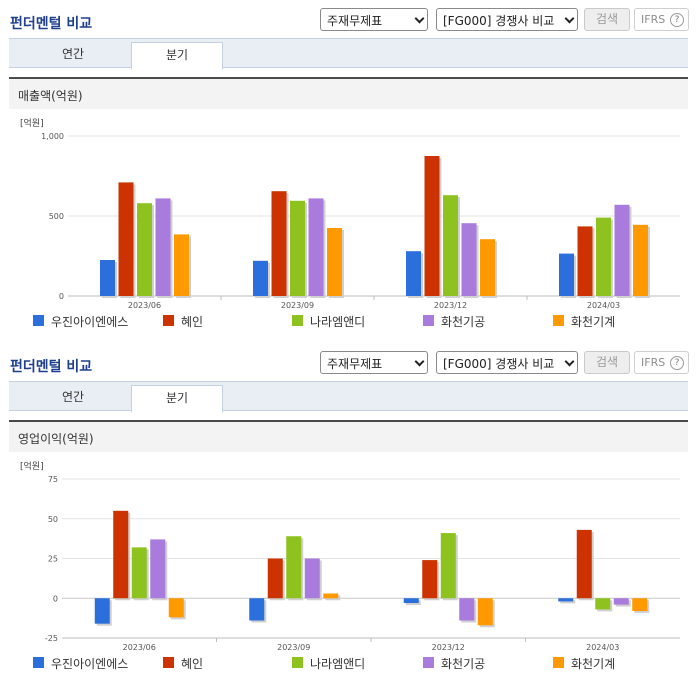 This screenshot has height=684, width=696. I want to click on y-tick-label: 50, so click(53, 519).